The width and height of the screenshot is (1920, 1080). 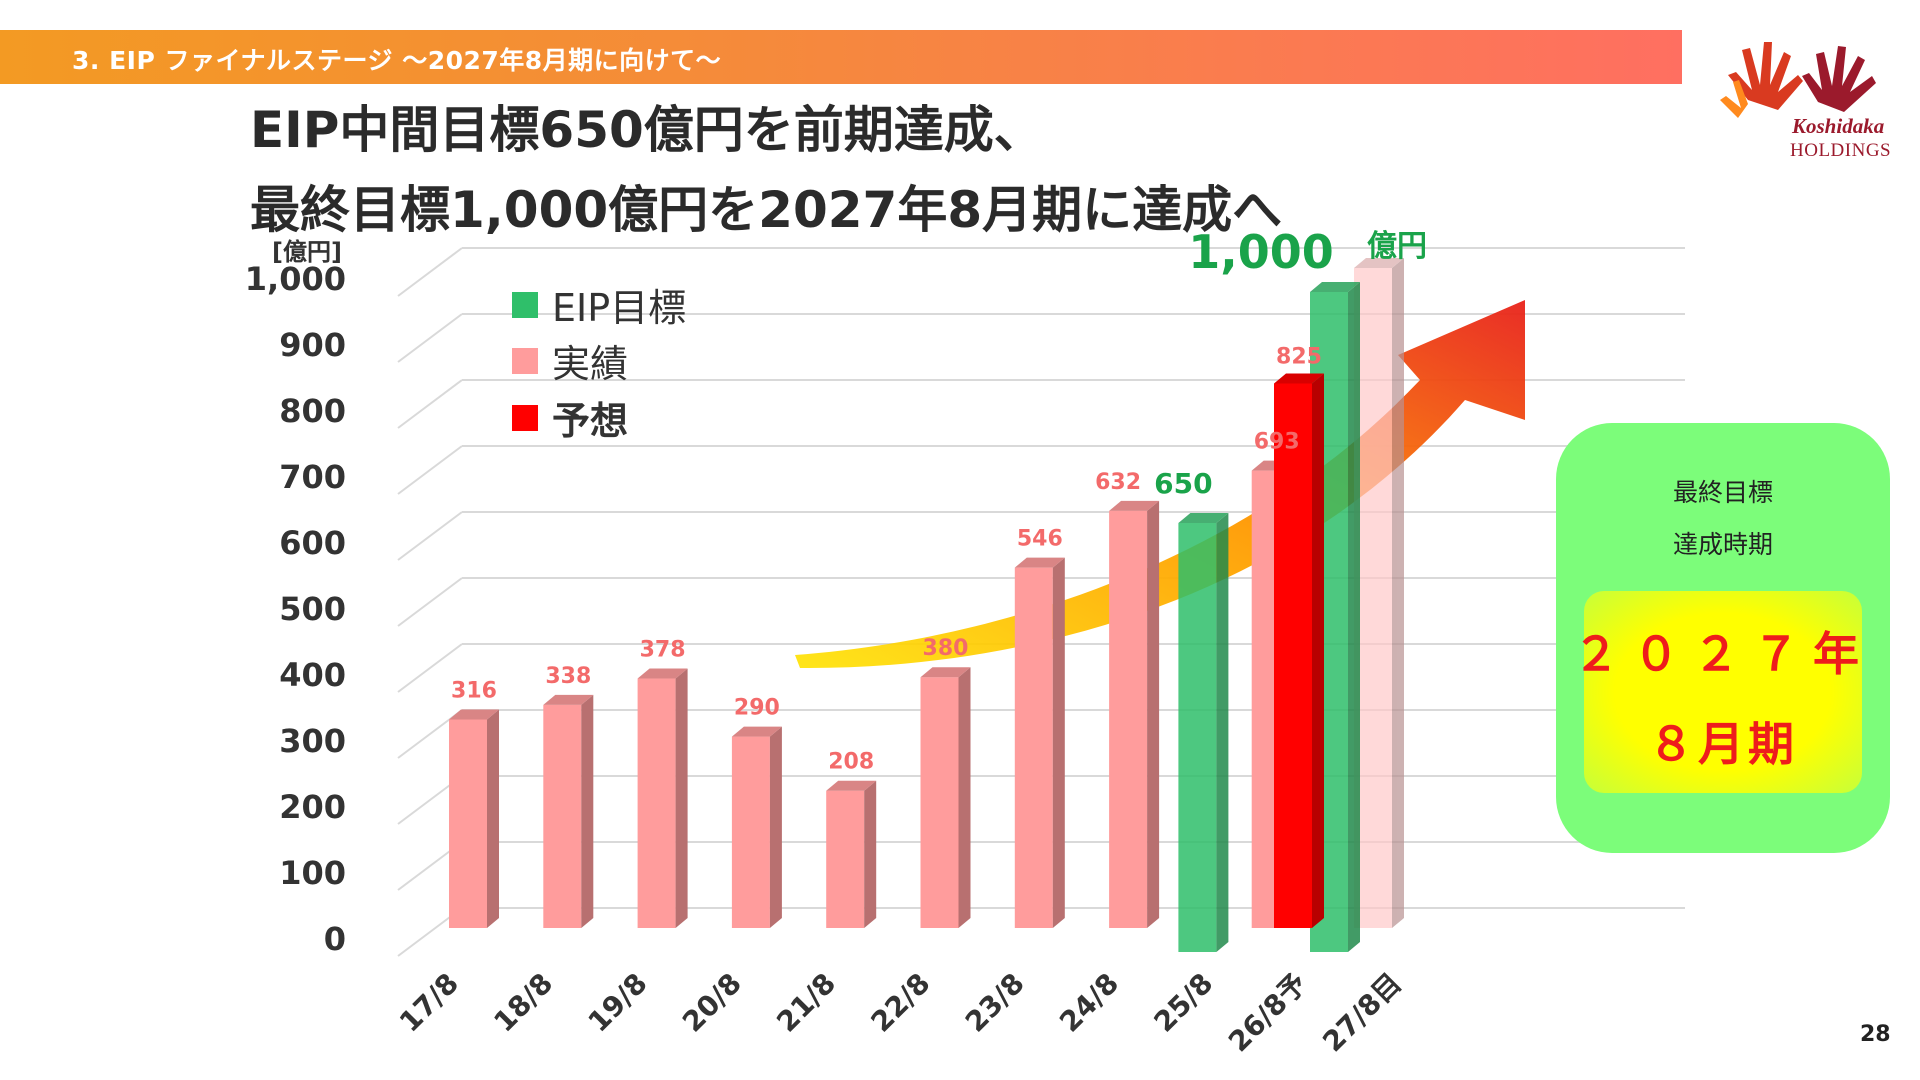 What do you see at coordinates (568, 699) in the screenshot?
I see `bar-actual-18/8-top` at bounding box center [568, 699].